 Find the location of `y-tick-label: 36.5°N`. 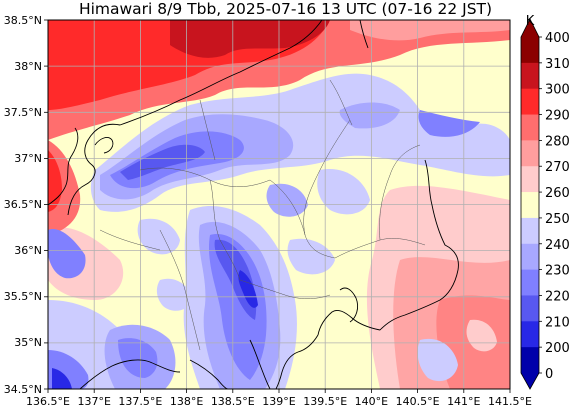

y-tick-label: 36.5°N is located at coordinates (23, 204).